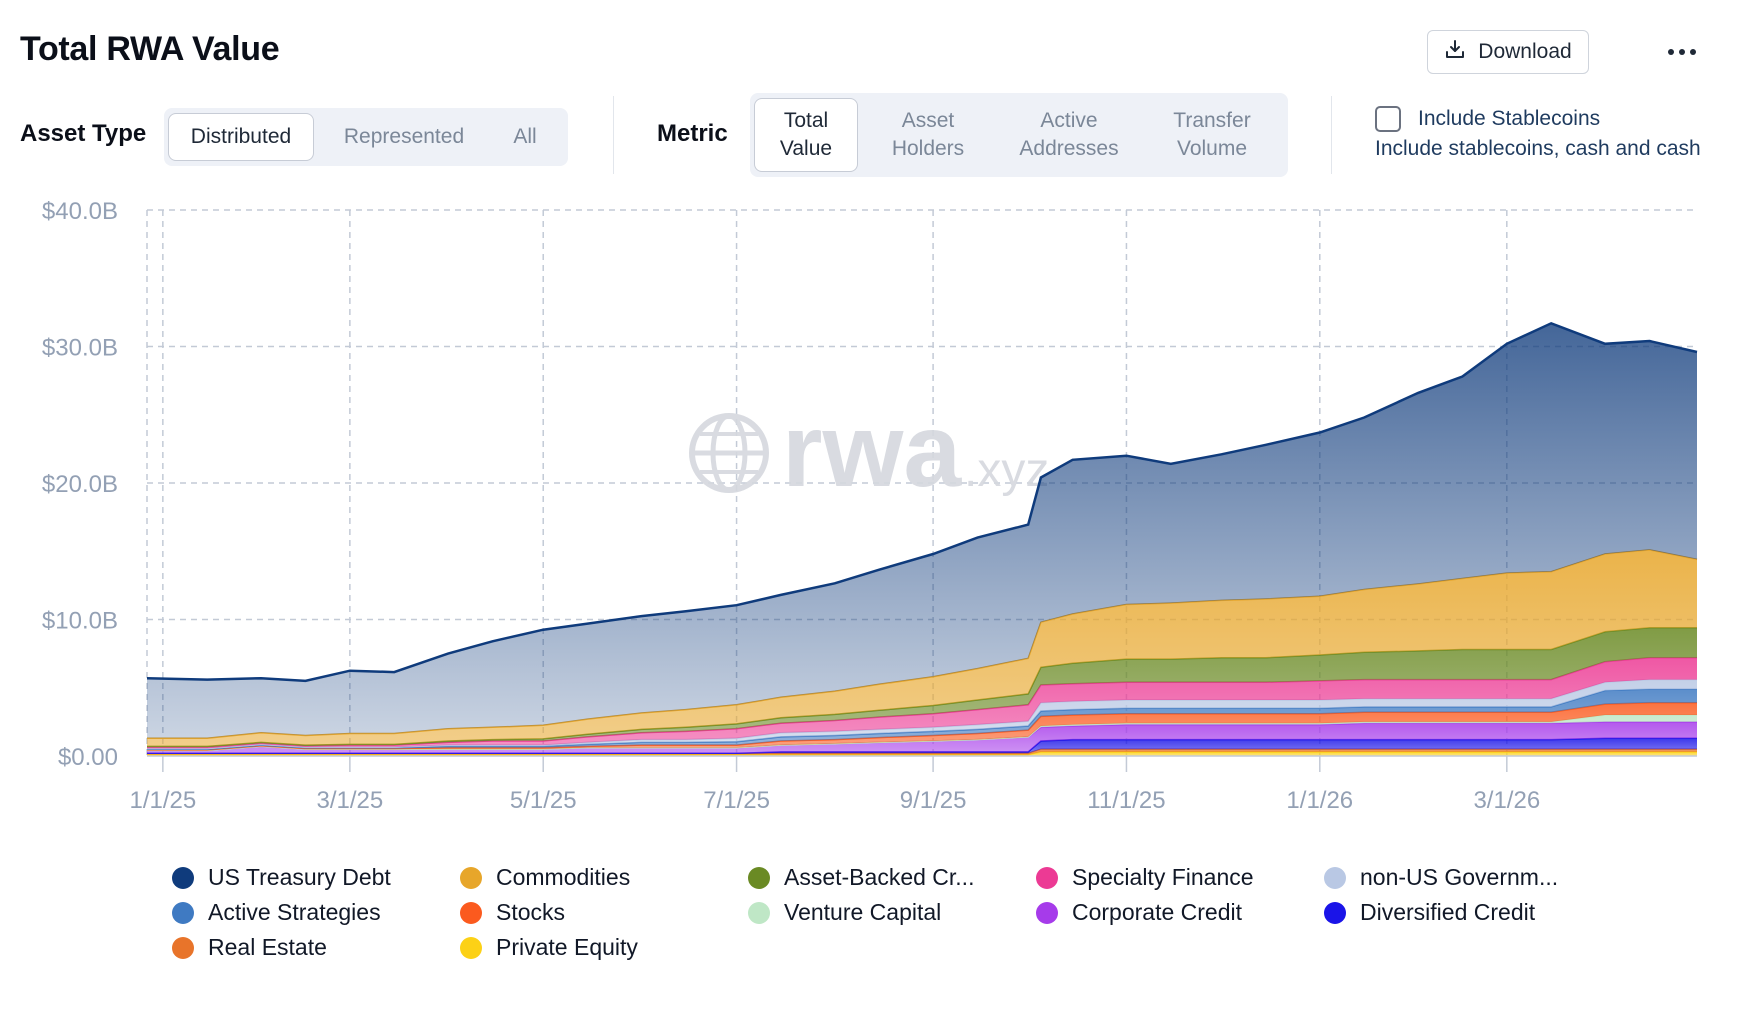 The image size is (1744, 1018). What do you see at coordinates (80, 621) in the screenshot?
I see `y-tick-label: $10.0B` at bounding box center [80, 621].